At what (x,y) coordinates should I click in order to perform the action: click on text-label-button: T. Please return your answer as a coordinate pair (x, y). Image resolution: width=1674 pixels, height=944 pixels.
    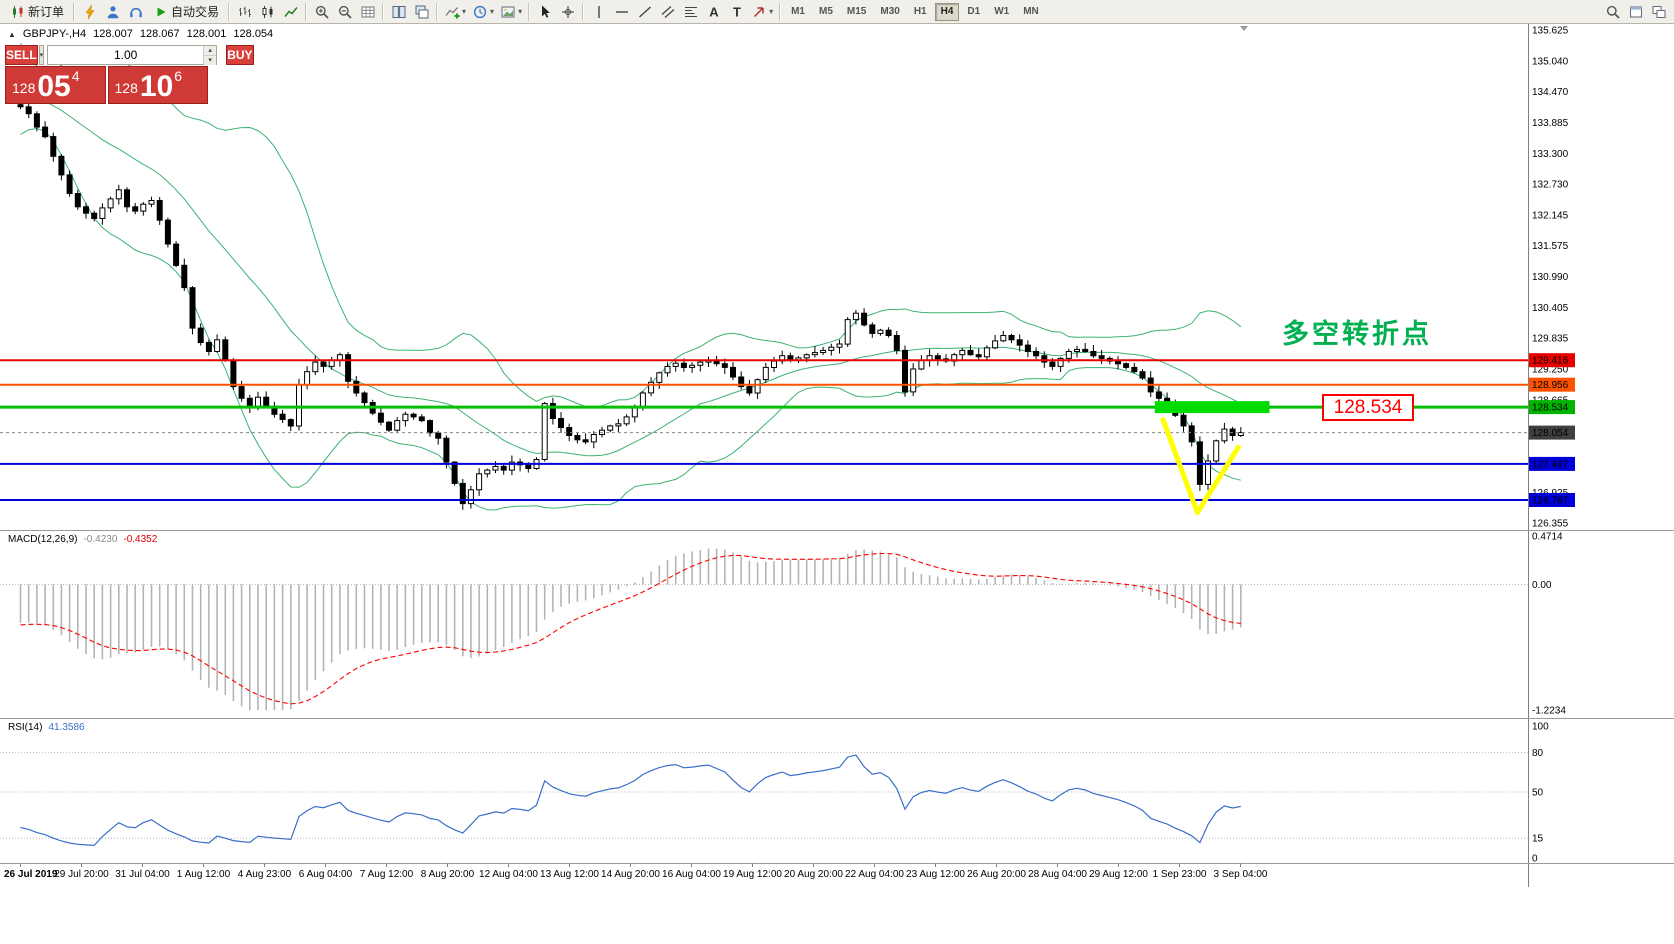
    Looking at the image, I should click on (736, 12).